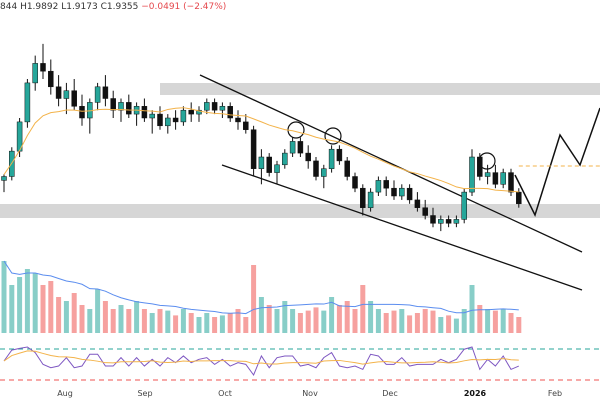  Describe the element at coordinates (225, 393) in the screenshot. I see `x-tick-label: Oct` at that location.